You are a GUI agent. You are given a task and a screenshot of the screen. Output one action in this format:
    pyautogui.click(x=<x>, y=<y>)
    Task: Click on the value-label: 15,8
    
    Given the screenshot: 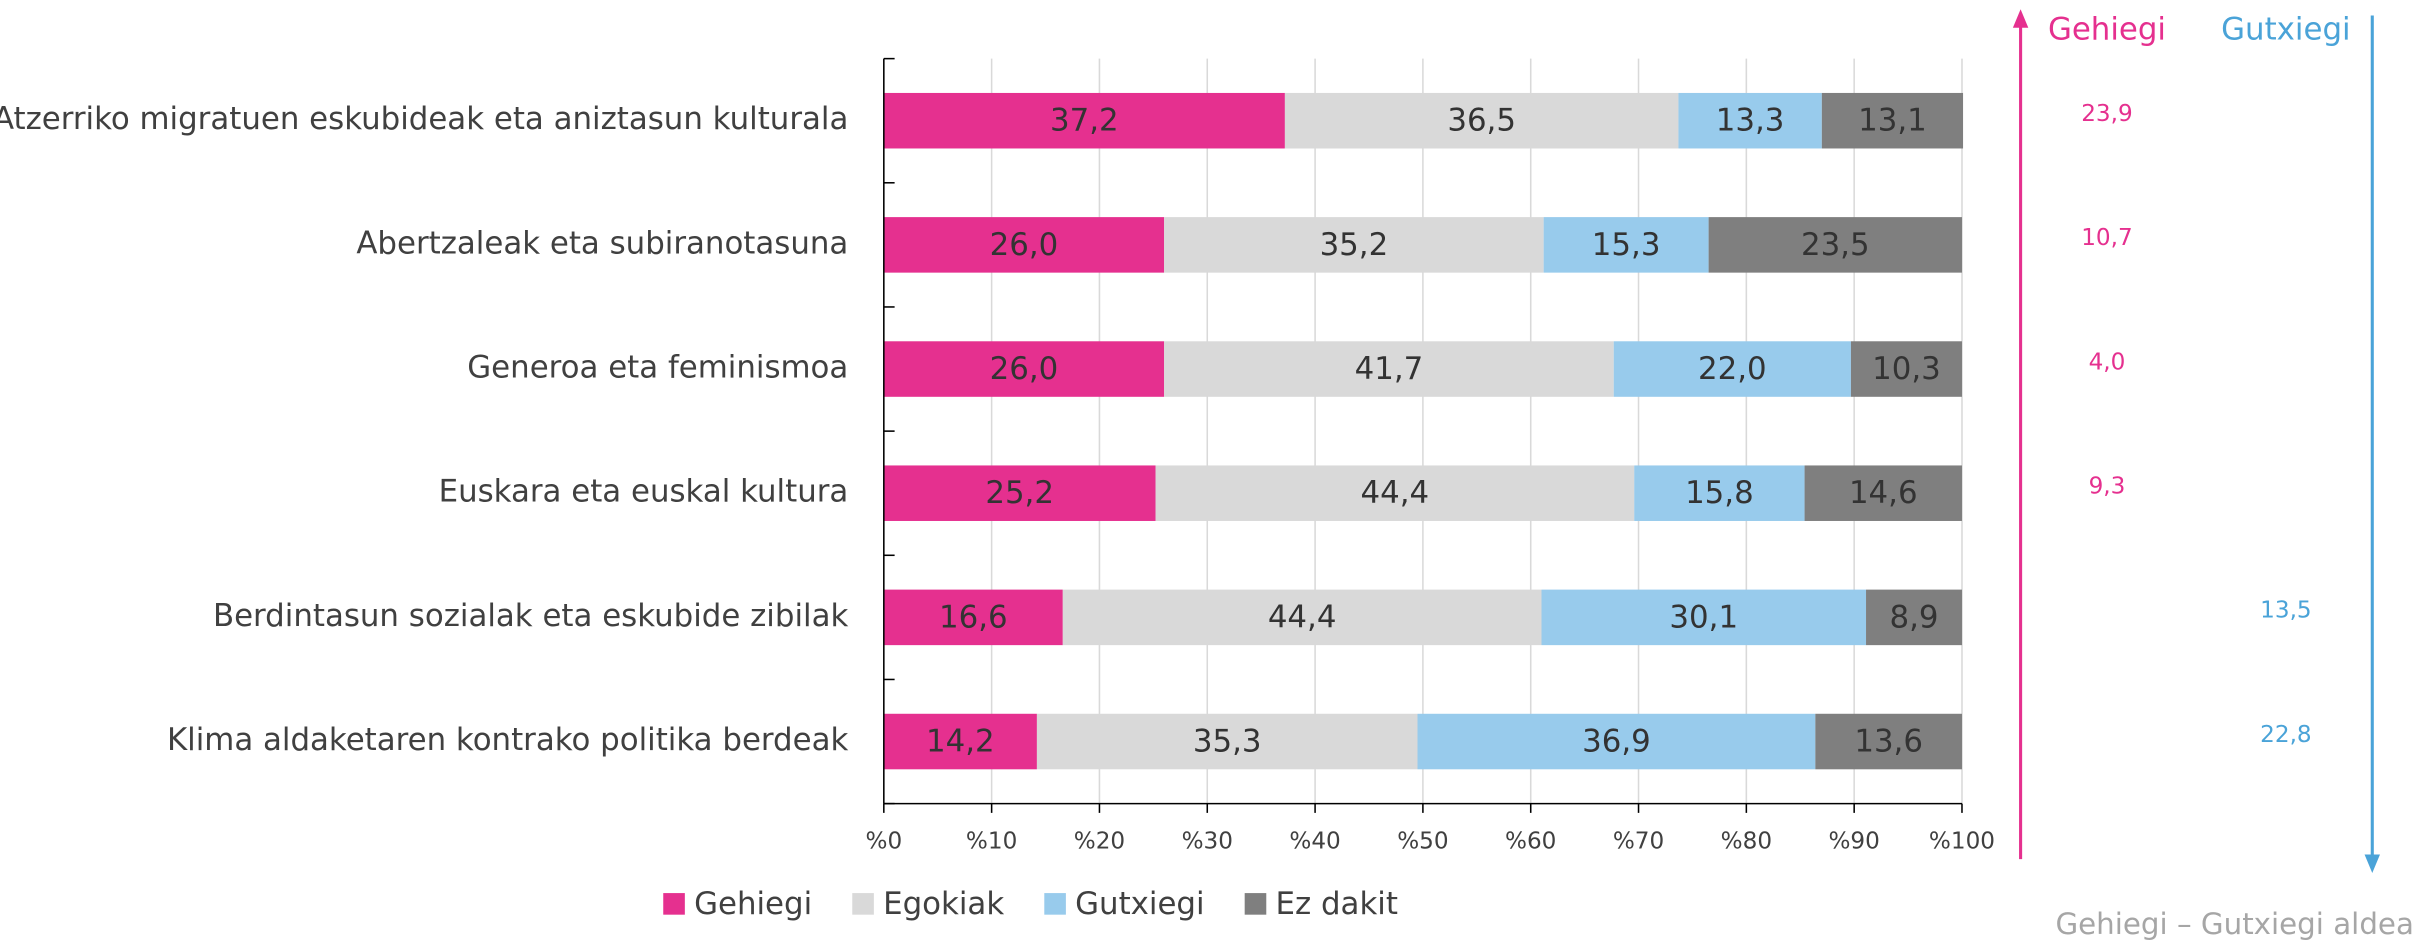 What is the action you would take?
    pyautogui.click(x=1719, y=493)
    